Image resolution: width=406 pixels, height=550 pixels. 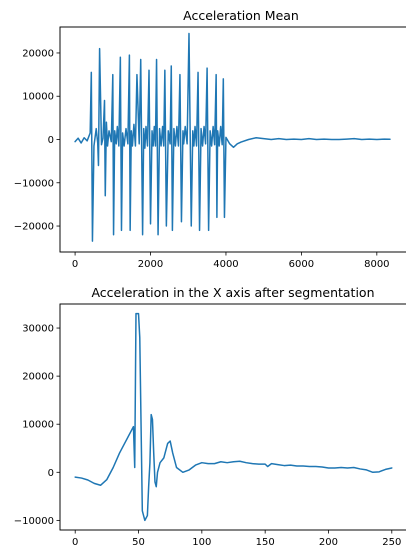 What do you see at coordinates (201, 542) in the screenshot?
I see `x-tick-label: 100` at bounding box center [201, 542].